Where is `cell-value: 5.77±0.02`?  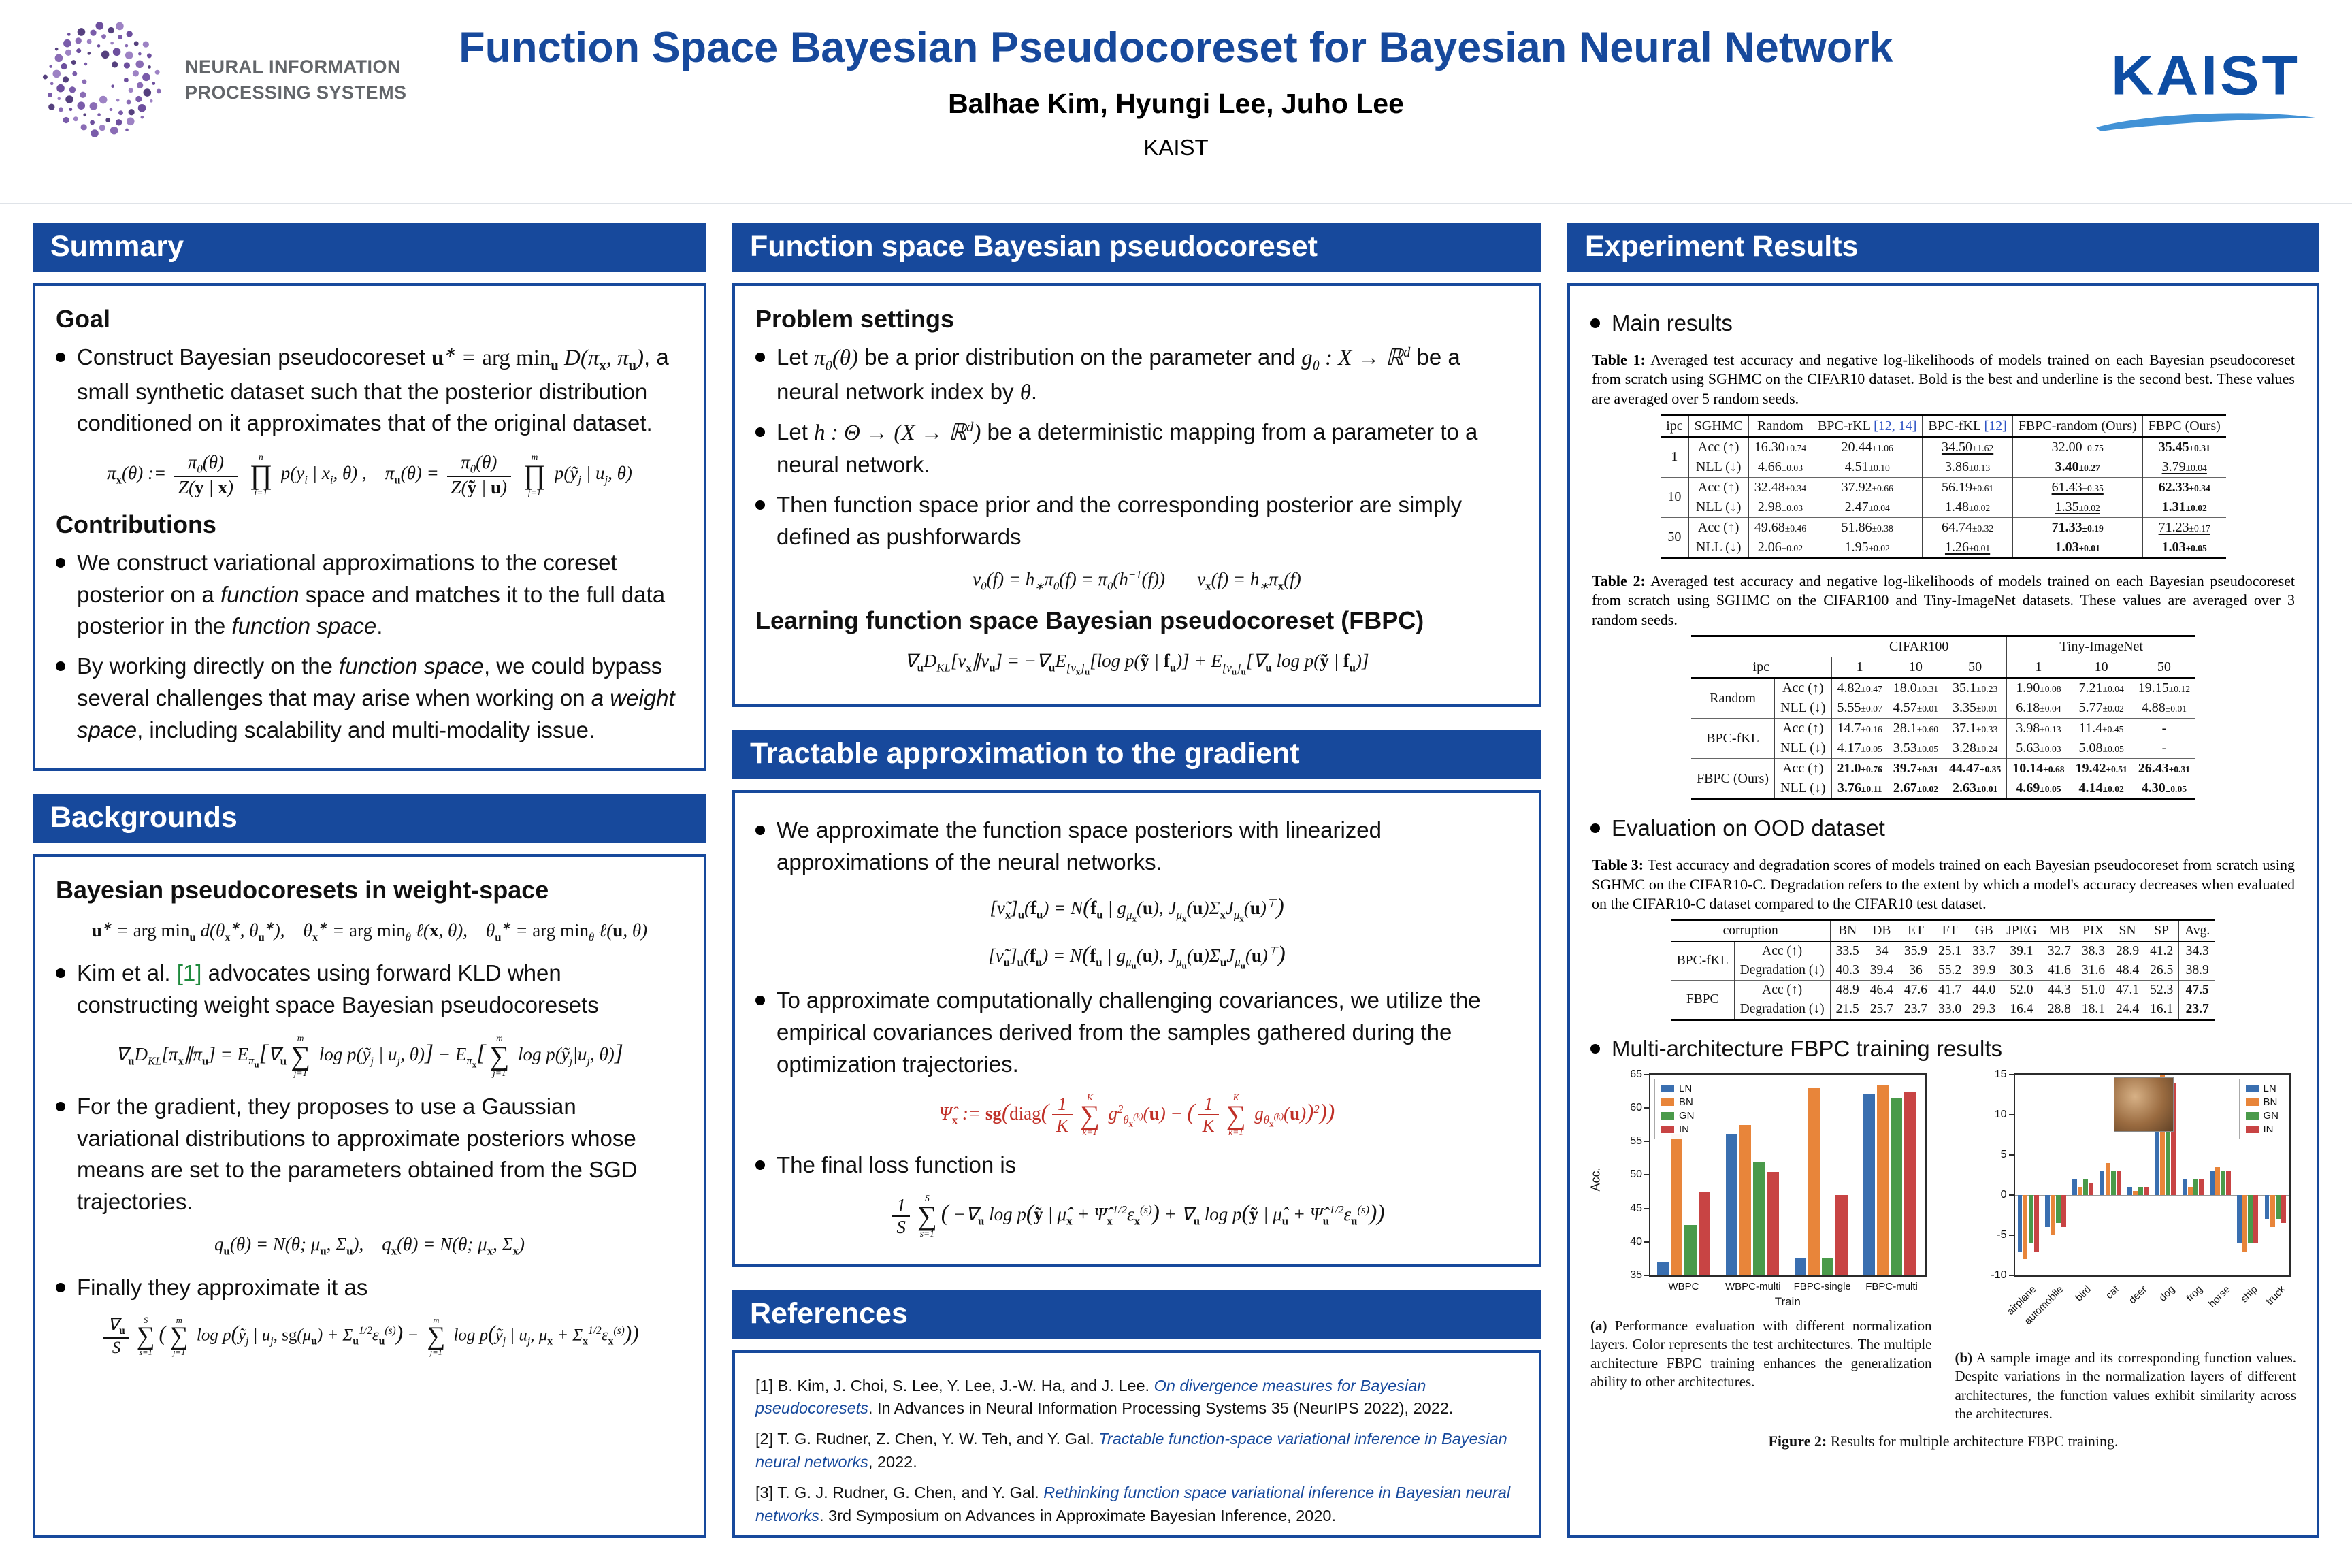
cell-value: 5.77±0.02 is located at coordinates (2101, 708).